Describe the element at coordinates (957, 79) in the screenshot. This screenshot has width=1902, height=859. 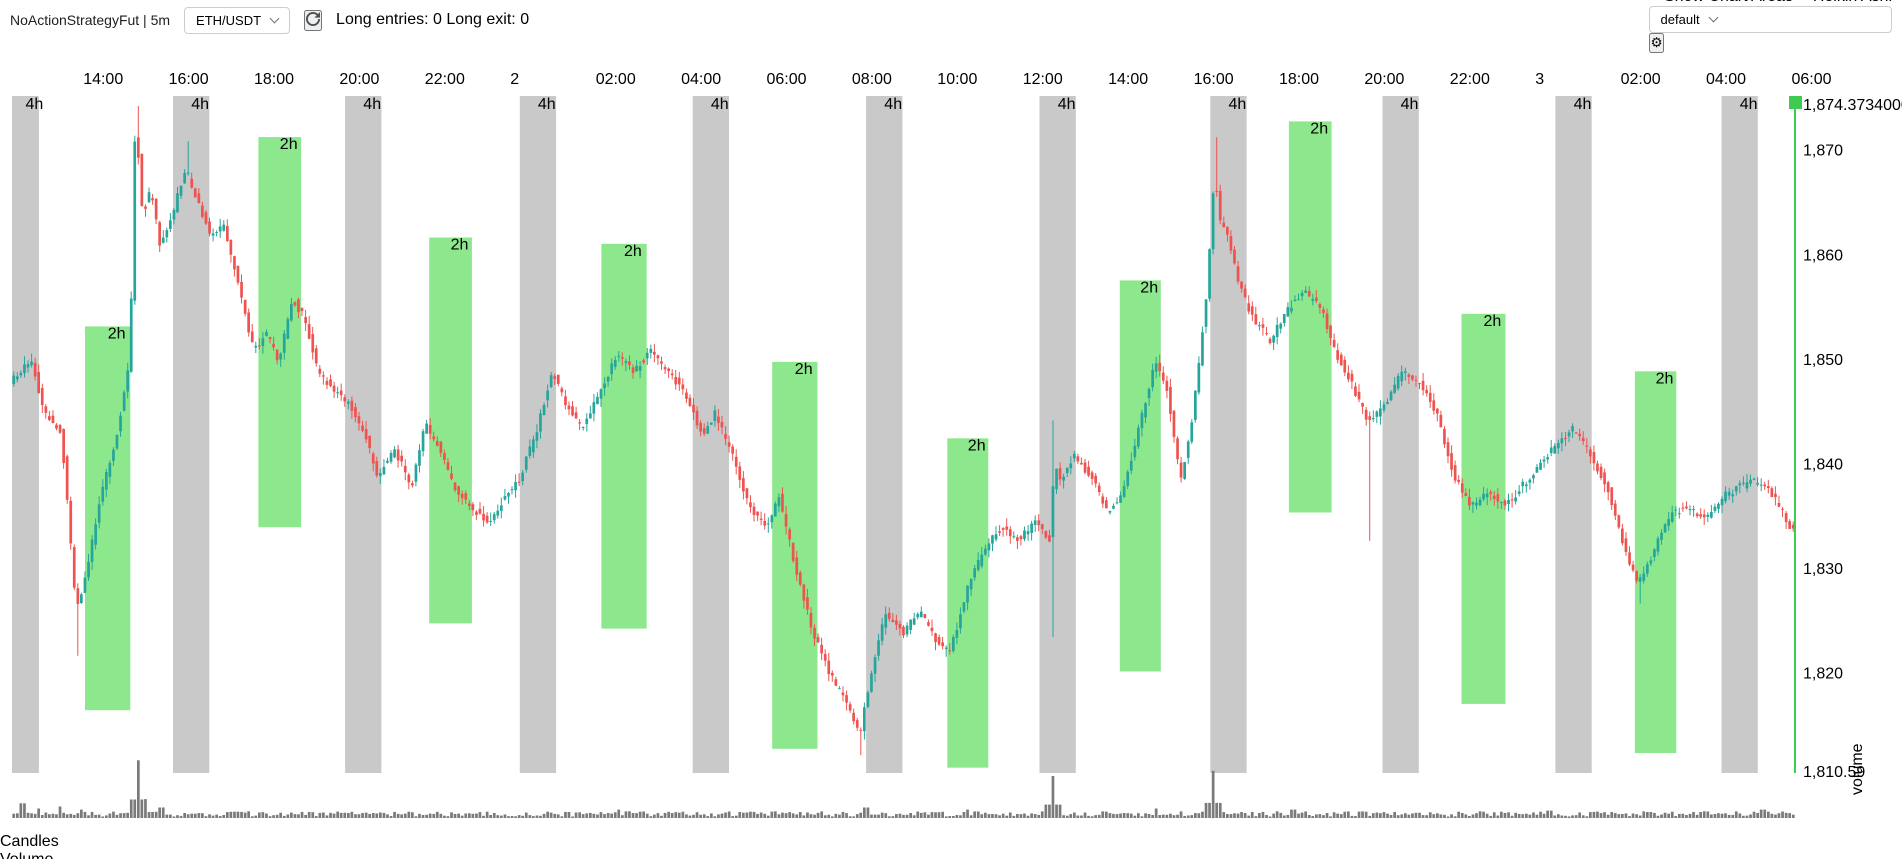
I see `svg-text: 10:00` at that location.